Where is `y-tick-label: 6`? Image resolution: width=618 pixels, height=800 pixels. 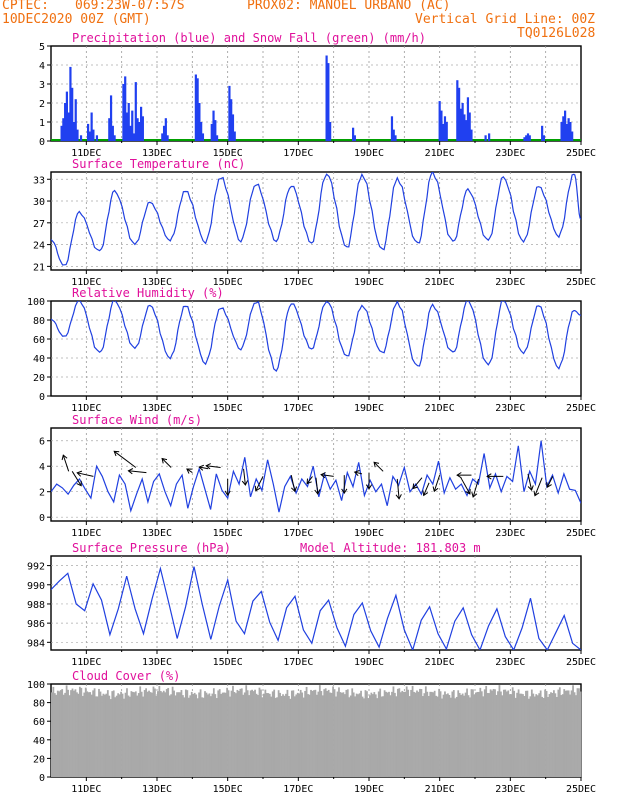
y-tick-label: 6 is located at coordinates (42, 442).